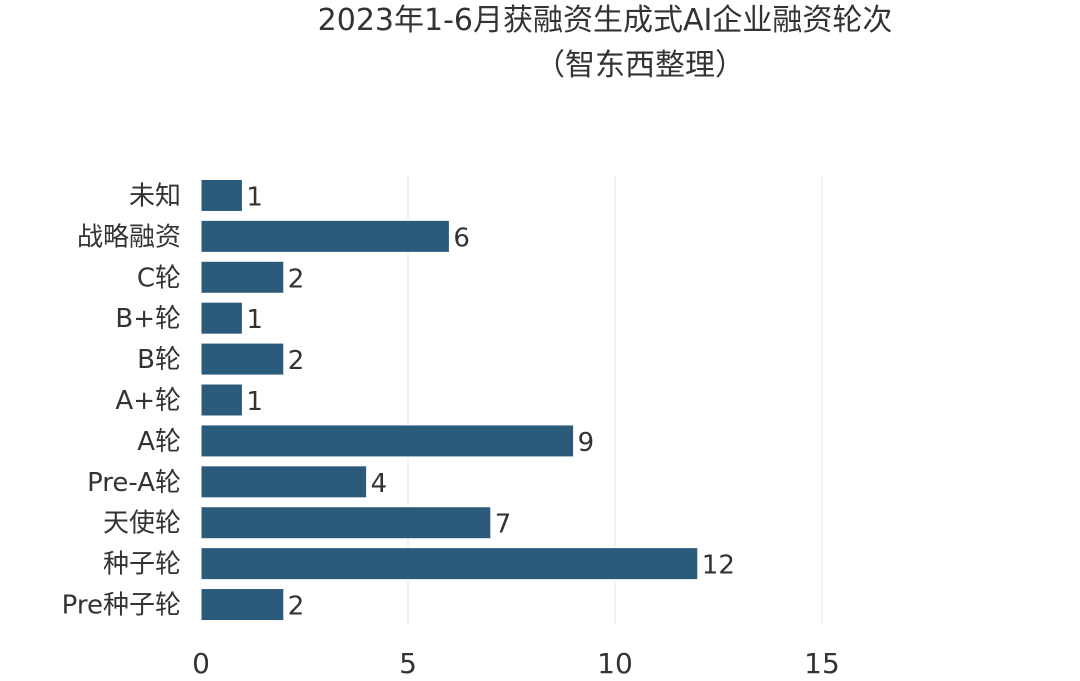 The width and height of the screenshot is (1080, 681). What do you see at coordinates (159, 442) in the screenshot?
I see `category-label: A轮` at bounding box center [159, 442].